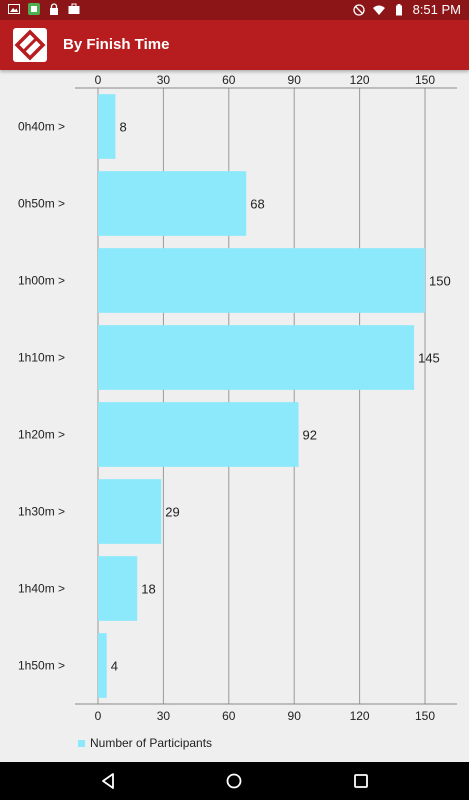  Describe the element at coordinates (234, 10) in the screenshot. I see `status-bar: 8:51 PM` at that location.